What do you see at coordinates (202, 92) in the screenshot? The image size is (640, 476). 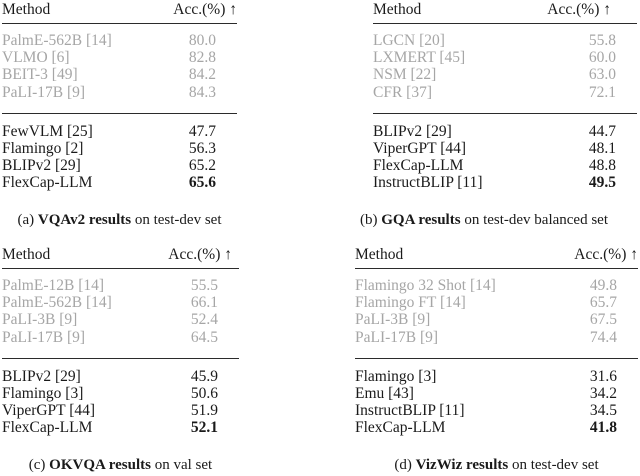 I see `accuracy-cell: 84.3` at bounding box center [202, 92].